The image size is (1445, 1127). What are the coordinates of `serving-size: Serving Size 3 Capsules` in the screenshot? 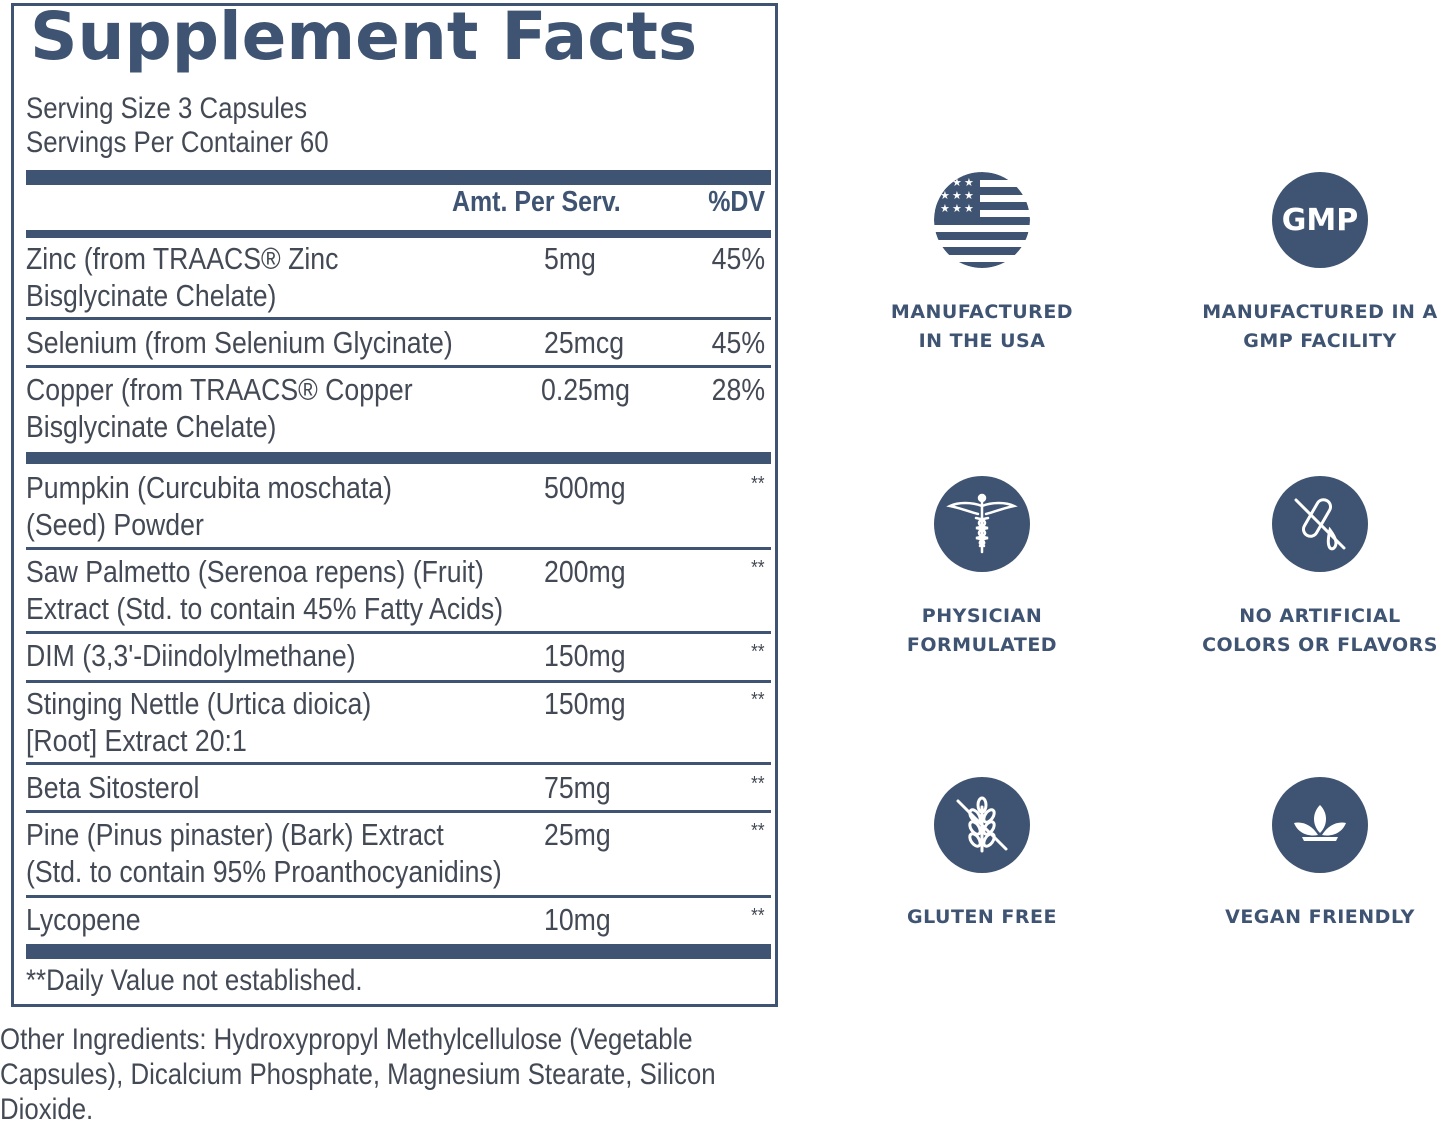 It's located at (167, 108).